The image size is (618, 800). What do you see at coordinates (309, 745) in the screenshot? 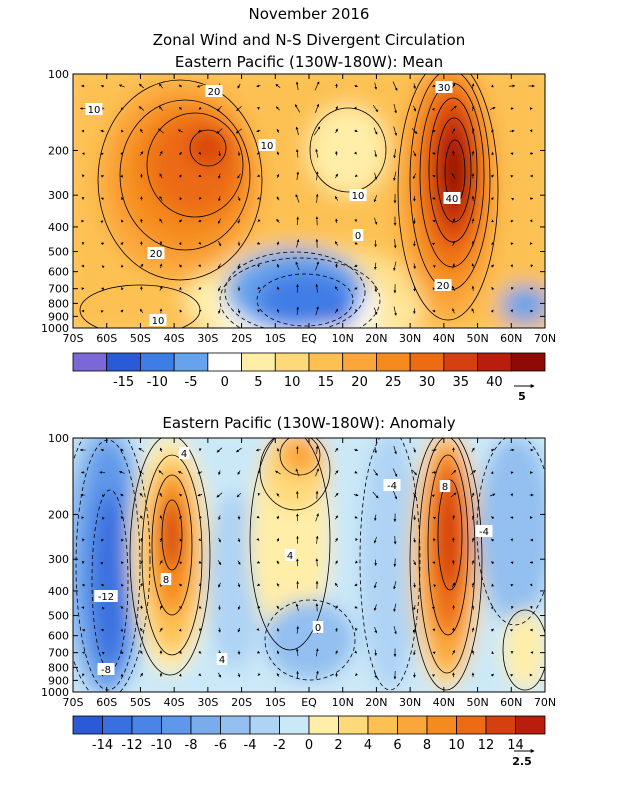
I see `colorbar-label: 0` at bounding box center [309, 745].